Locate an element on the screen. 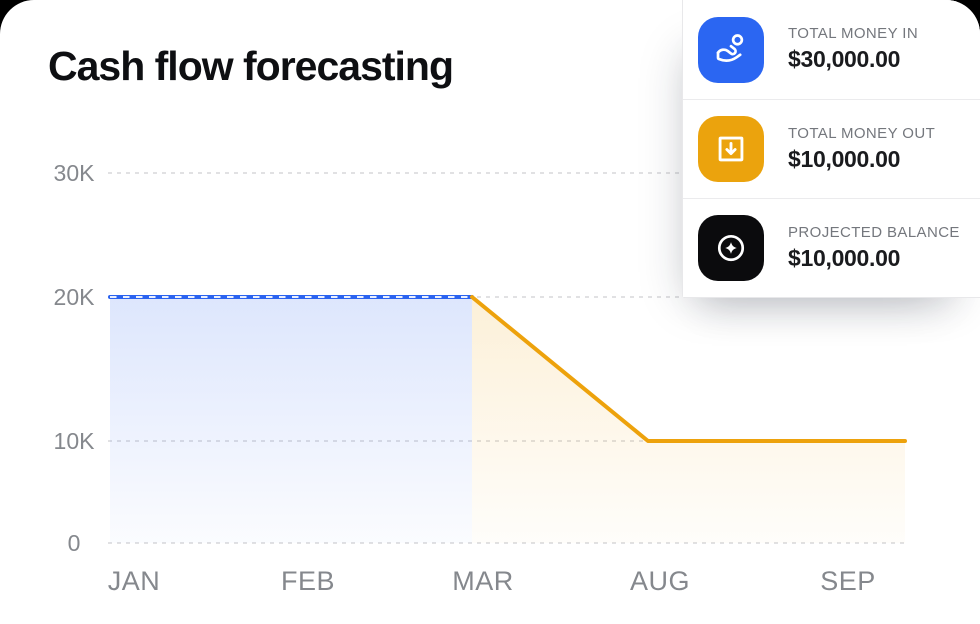 The width and height of the screenshot is (980, 624). y-axis-label: 30K is located at coordinates (75, 173).